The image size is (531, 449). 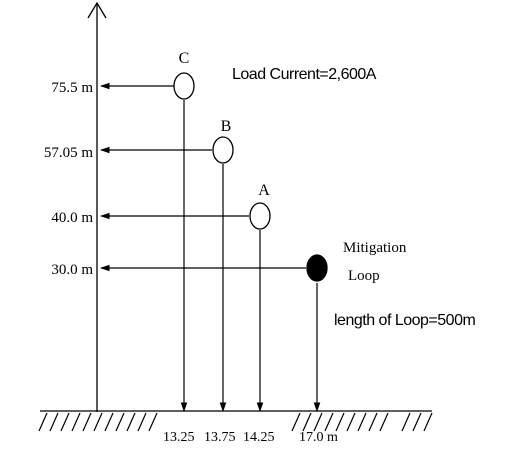 I want to click on ground-label-a: 14.25, so click(x=259, y=437).